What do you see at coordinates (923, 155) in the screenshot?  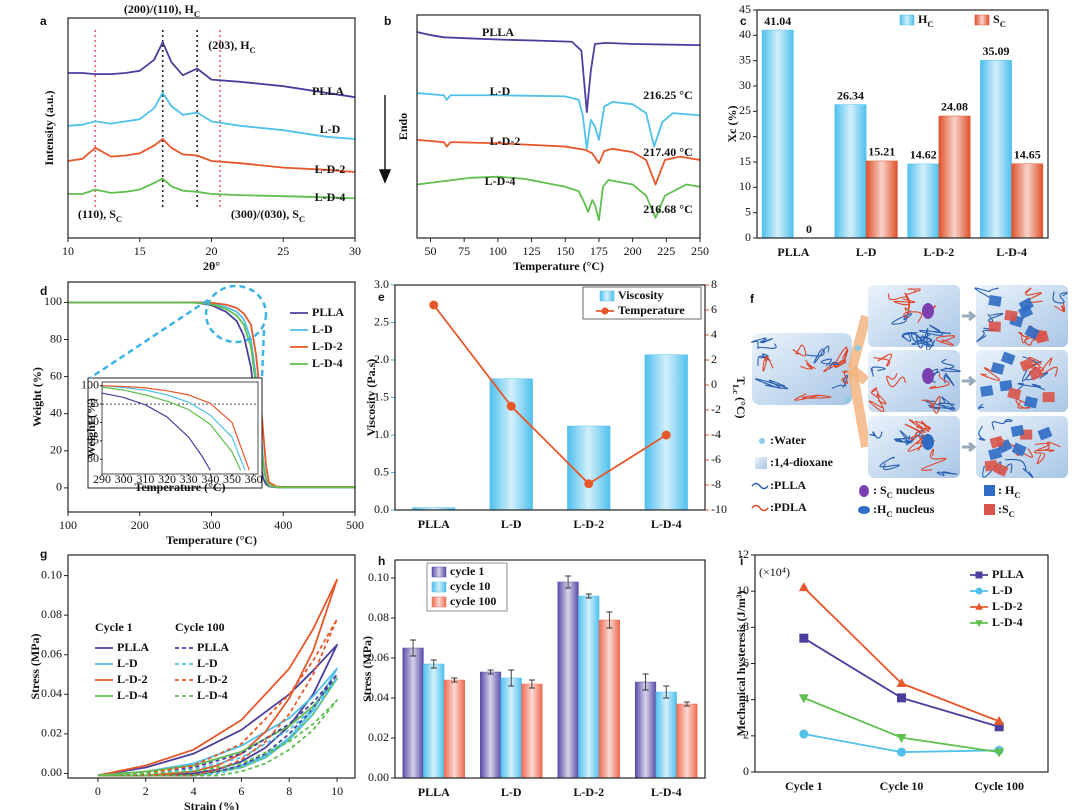 I see `value-label: 14.62` at bounding box center [923, 155].